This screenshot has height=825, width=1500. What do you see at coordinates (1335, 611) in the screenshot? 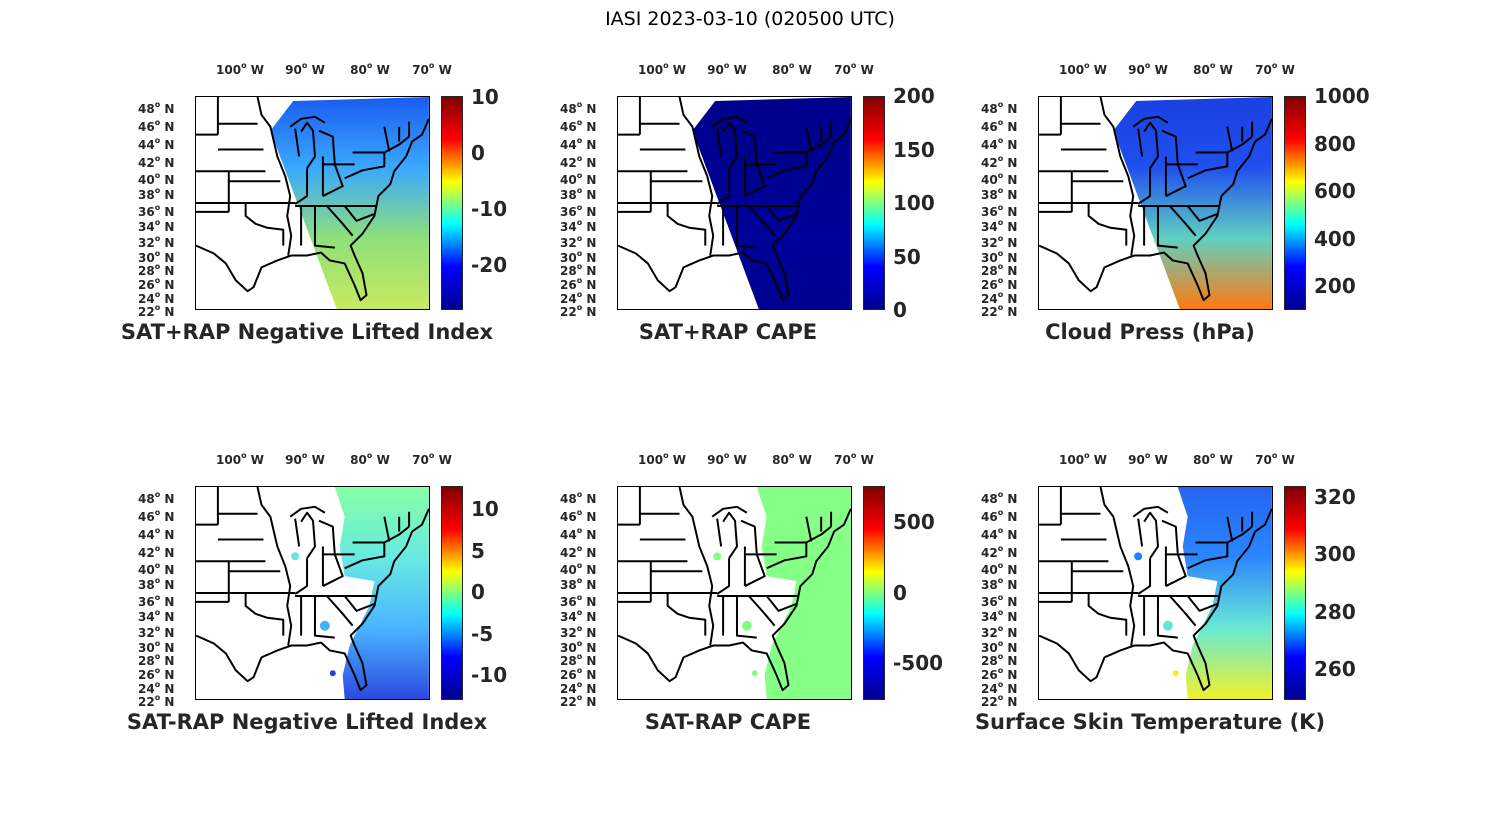
I see `colorbar-tick-label: 280` at bounding box center [1335, 611].